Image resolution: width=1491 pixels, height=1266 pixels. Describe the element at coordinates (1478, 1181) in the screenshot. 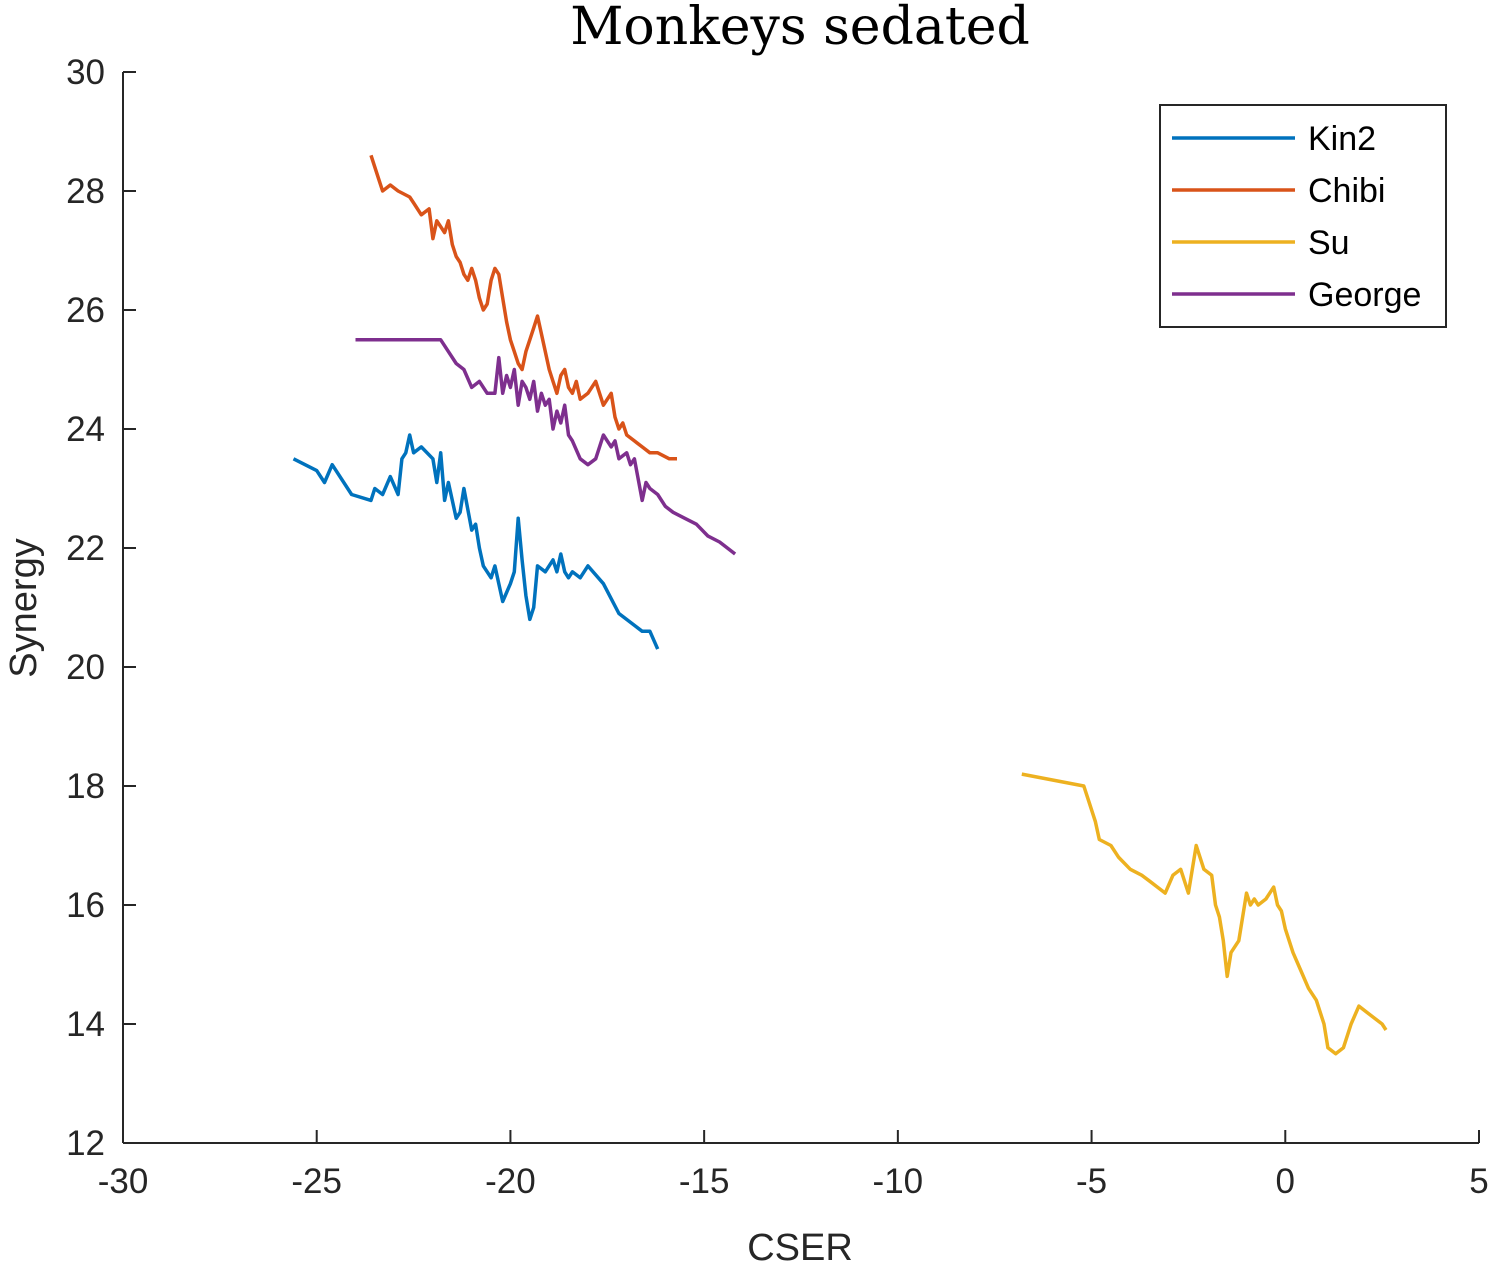

I see `x-tick-label: 5` at that location.